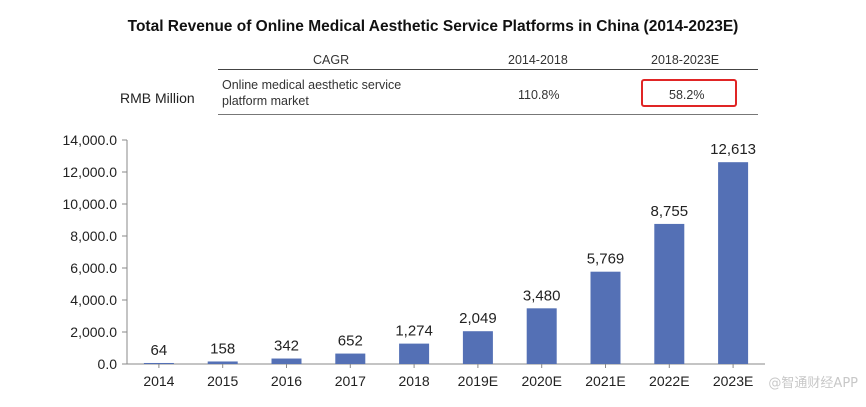  I want to click on x-tick-label: 2017, so click(350, 381).